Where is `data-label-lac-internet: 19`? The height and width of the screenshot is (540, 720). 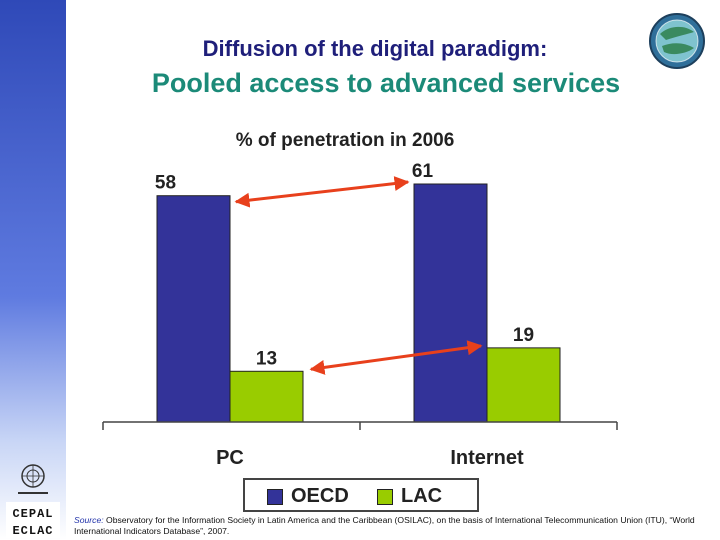
data-label-lac-internet: 19 is located at coordinates (523, 335).